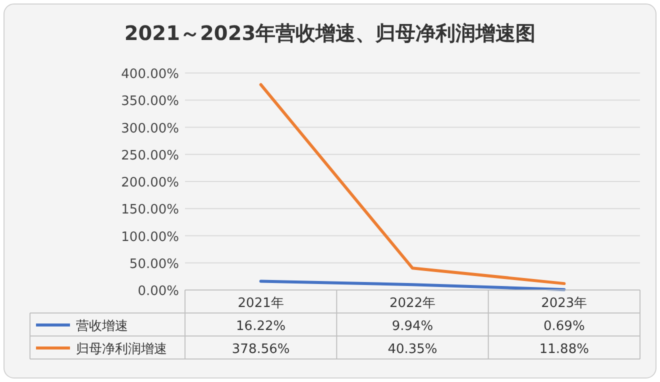 Image resolution: width=660 pixels, height=382 pixels. I want to click on y-tick-label: 0.00%, so click(158, 291).